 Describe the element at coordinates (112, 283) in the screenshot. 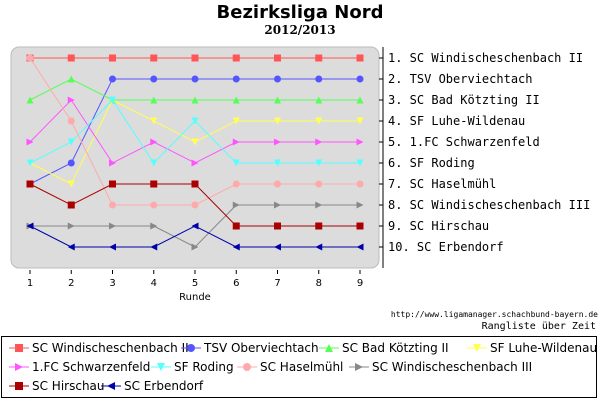

I see `x-tick-label: 3` at that location.